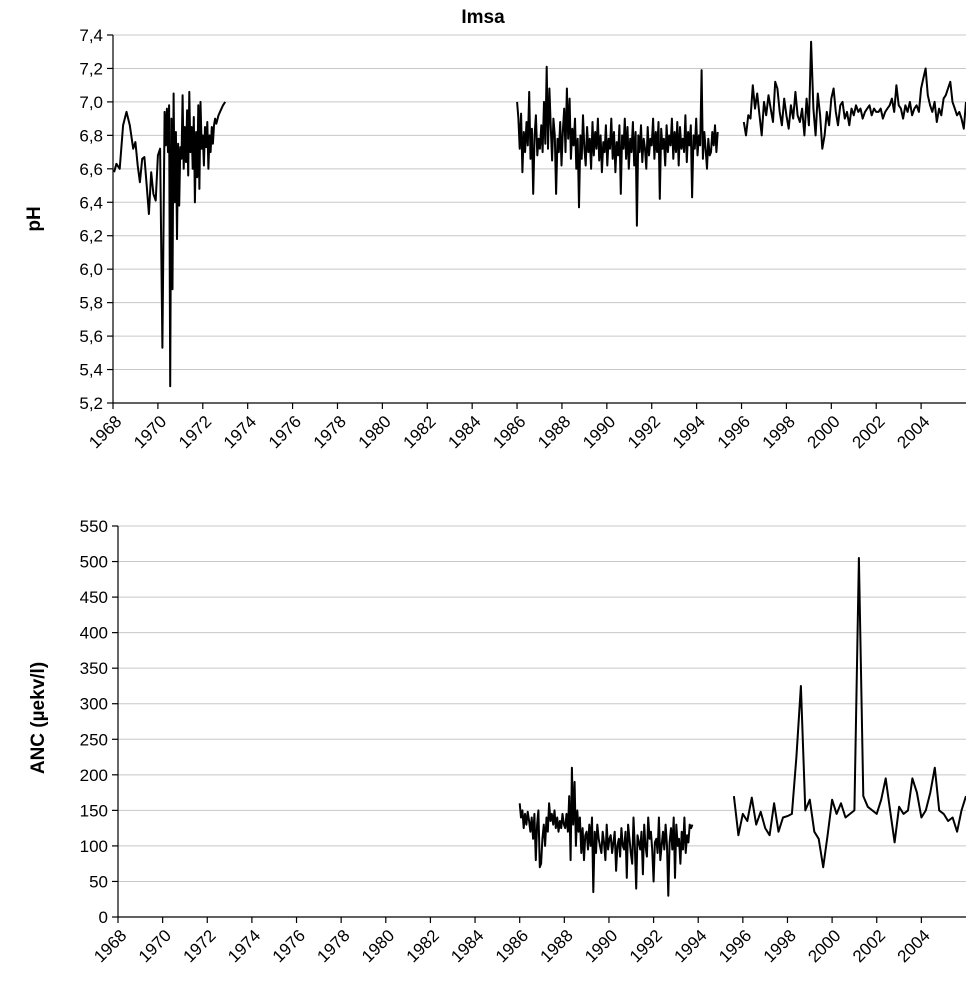 Image resolution: width=966 pixels, height=998 pixels. What do you see at coordinates (554, 432) in the screenshot?
I see `ph-x-tick-label: 1988` at bounding box center [554, 432].